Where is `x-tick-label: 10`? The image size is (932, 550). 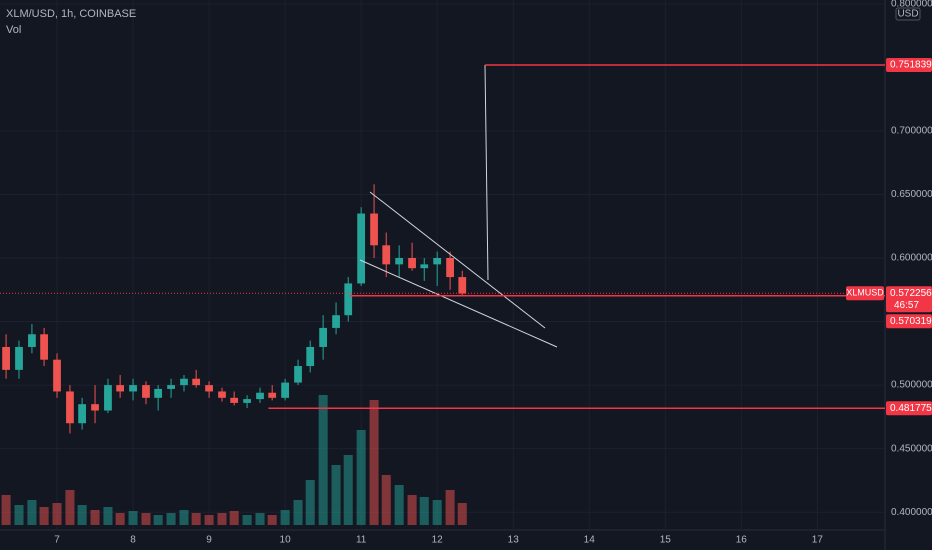
x-tick-label: 10 is located at coordinates (286, 540).